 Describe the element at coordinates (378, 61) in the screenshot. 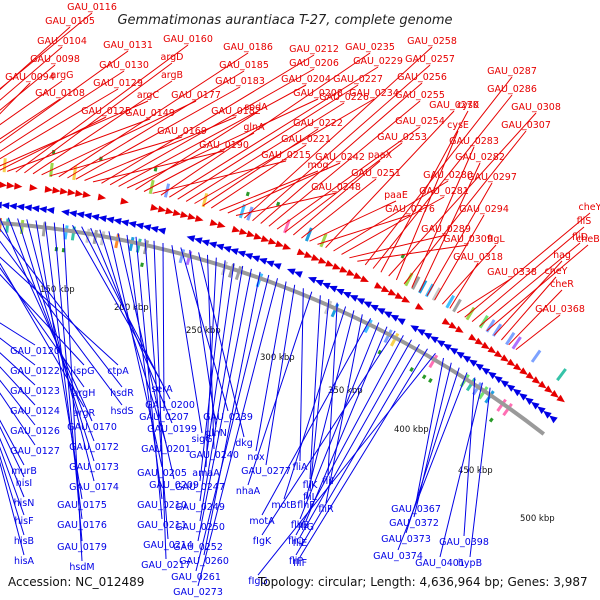

I see `plus-gene-label: GAU_0229` at that location.